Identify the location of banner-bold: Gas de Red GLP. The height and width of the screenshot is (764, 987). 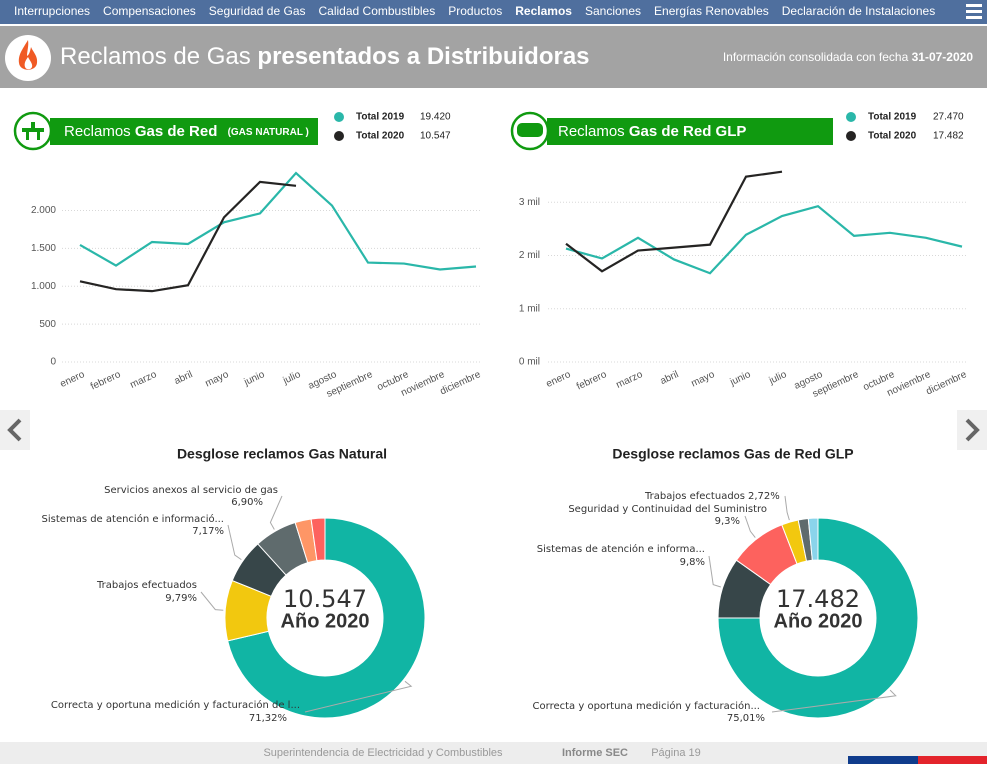
(688, 131).